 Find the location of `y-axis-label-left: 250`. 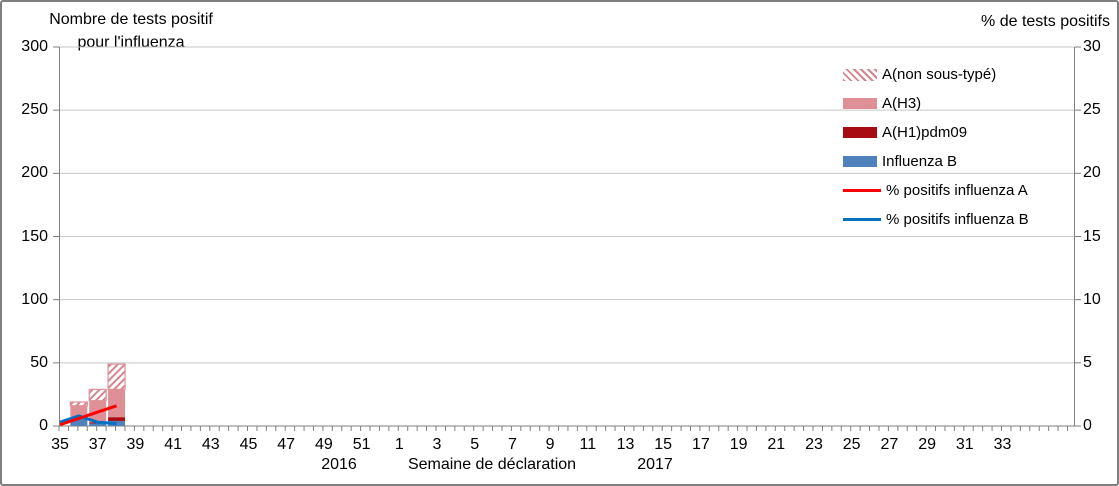

y-axis-label-left: 250 is located at coordinates (34, 110).